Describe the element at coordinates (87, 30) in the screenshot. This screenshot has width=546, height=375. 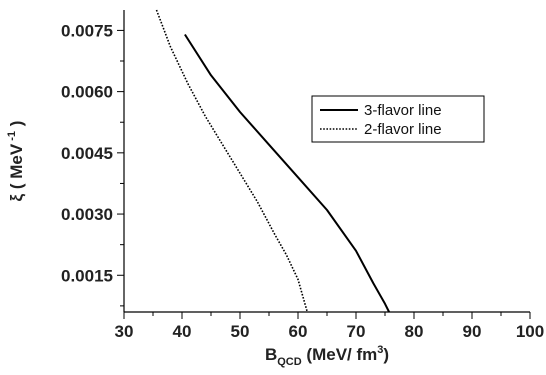
I see `y-tick-label: 0.0075` at that location.